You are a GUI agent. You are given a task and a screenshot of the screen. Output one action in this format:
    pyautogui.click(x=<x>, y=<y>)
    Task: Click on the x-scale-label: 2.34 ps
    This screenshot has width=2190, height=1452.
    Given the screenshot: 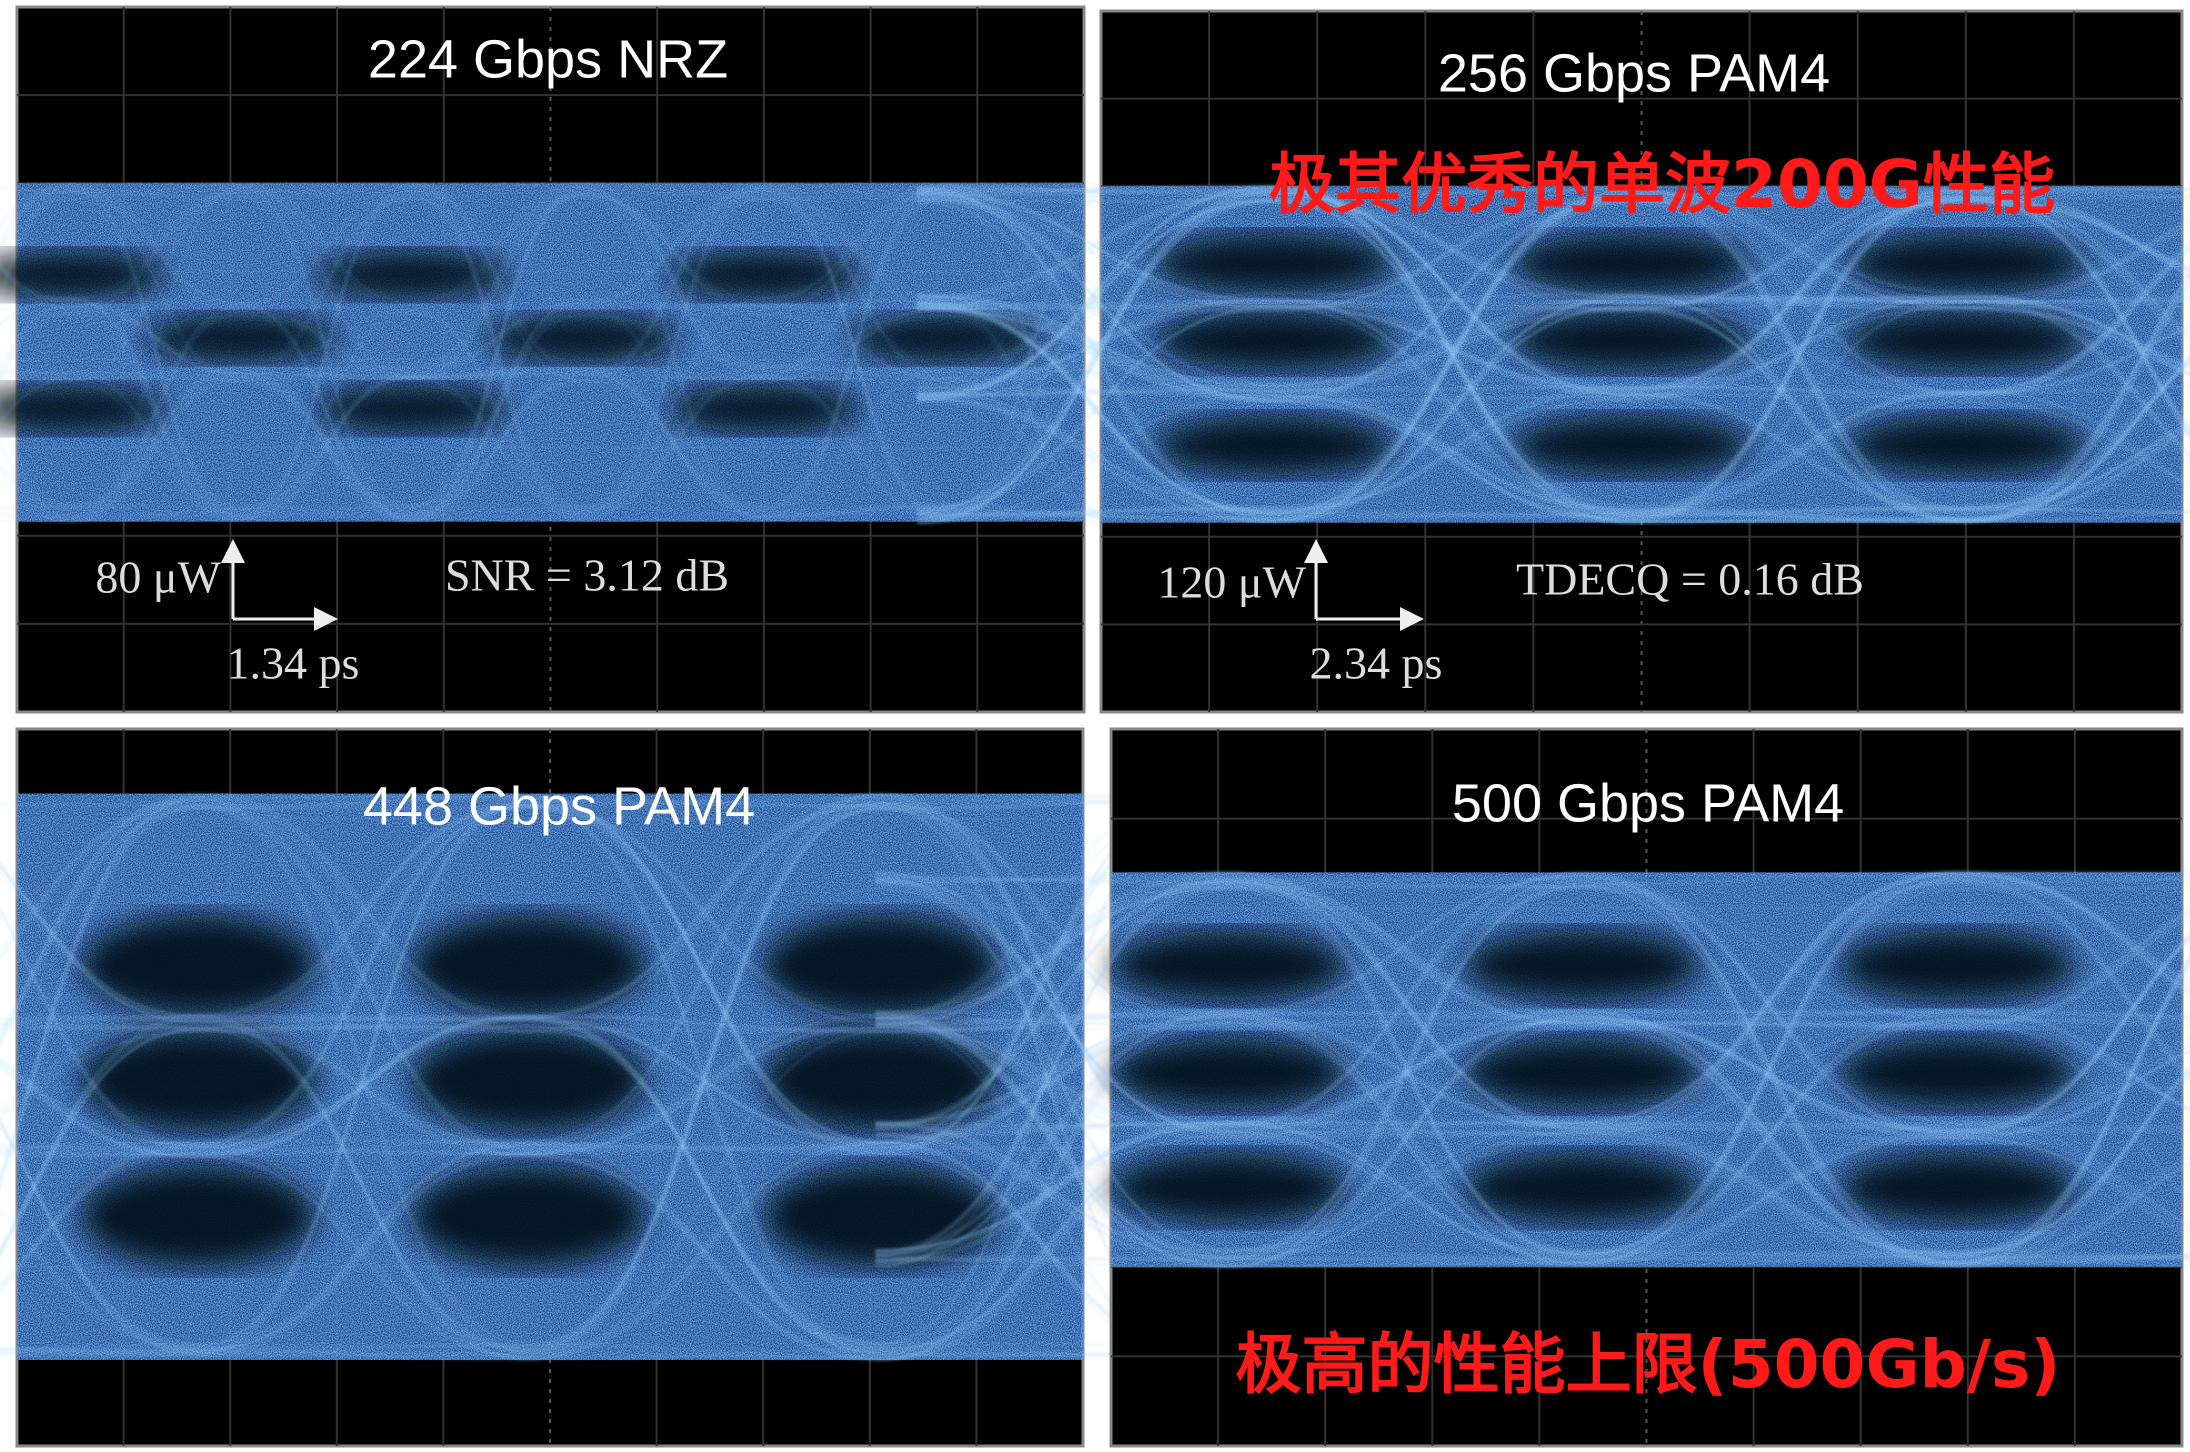 What is the action you would take?
    pyautogui.click(x=1376, y=663)
    